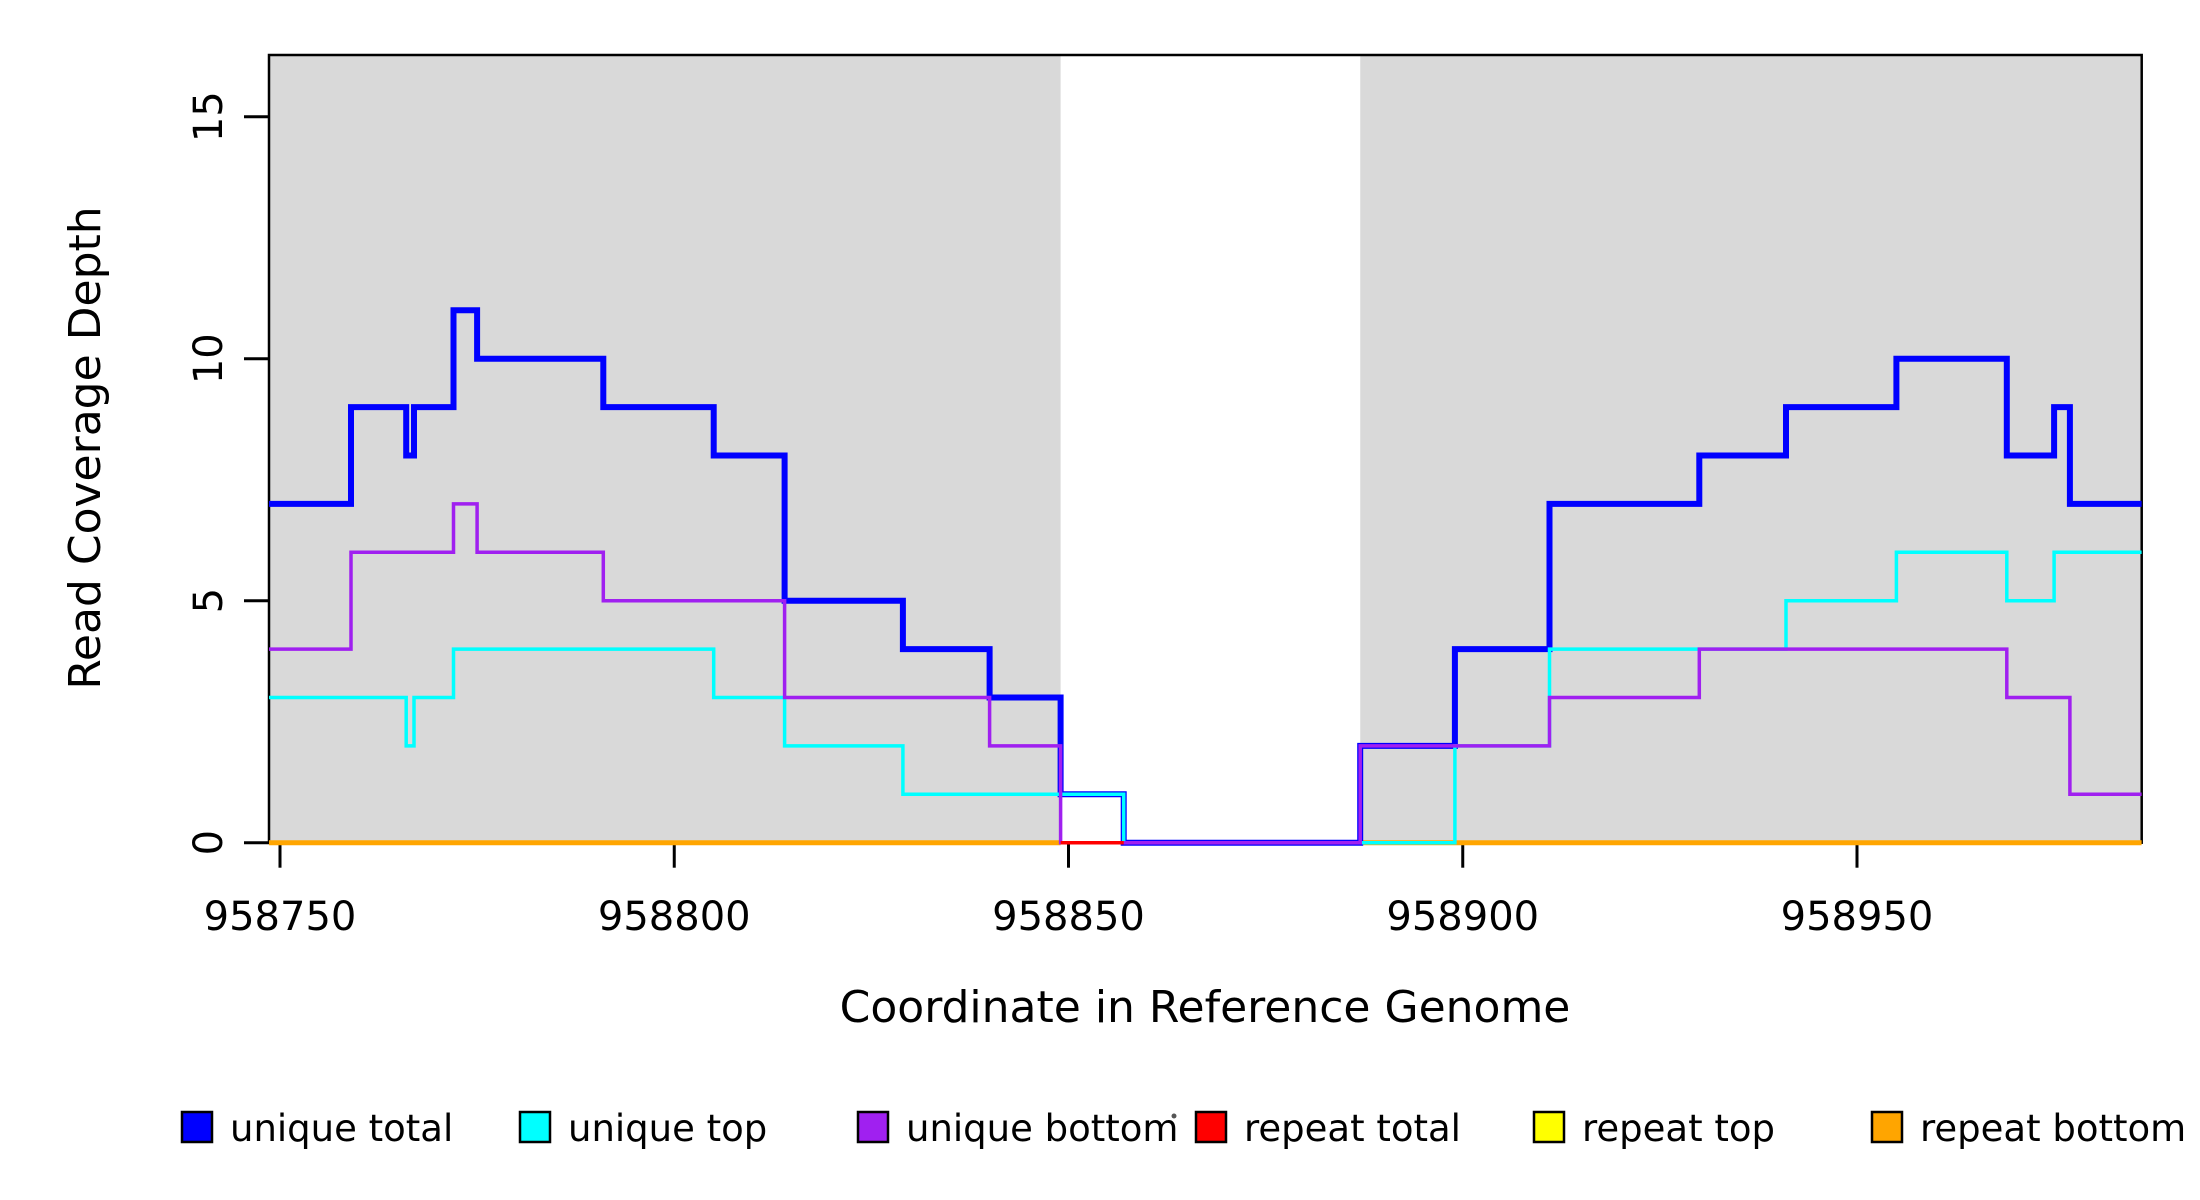 The height and width of the screenshot is (1200, 2200). What do you see at coordinates (209, 842) in the screenshot?
I see `y-tick-label: 0` at bounding box center [209, 842].